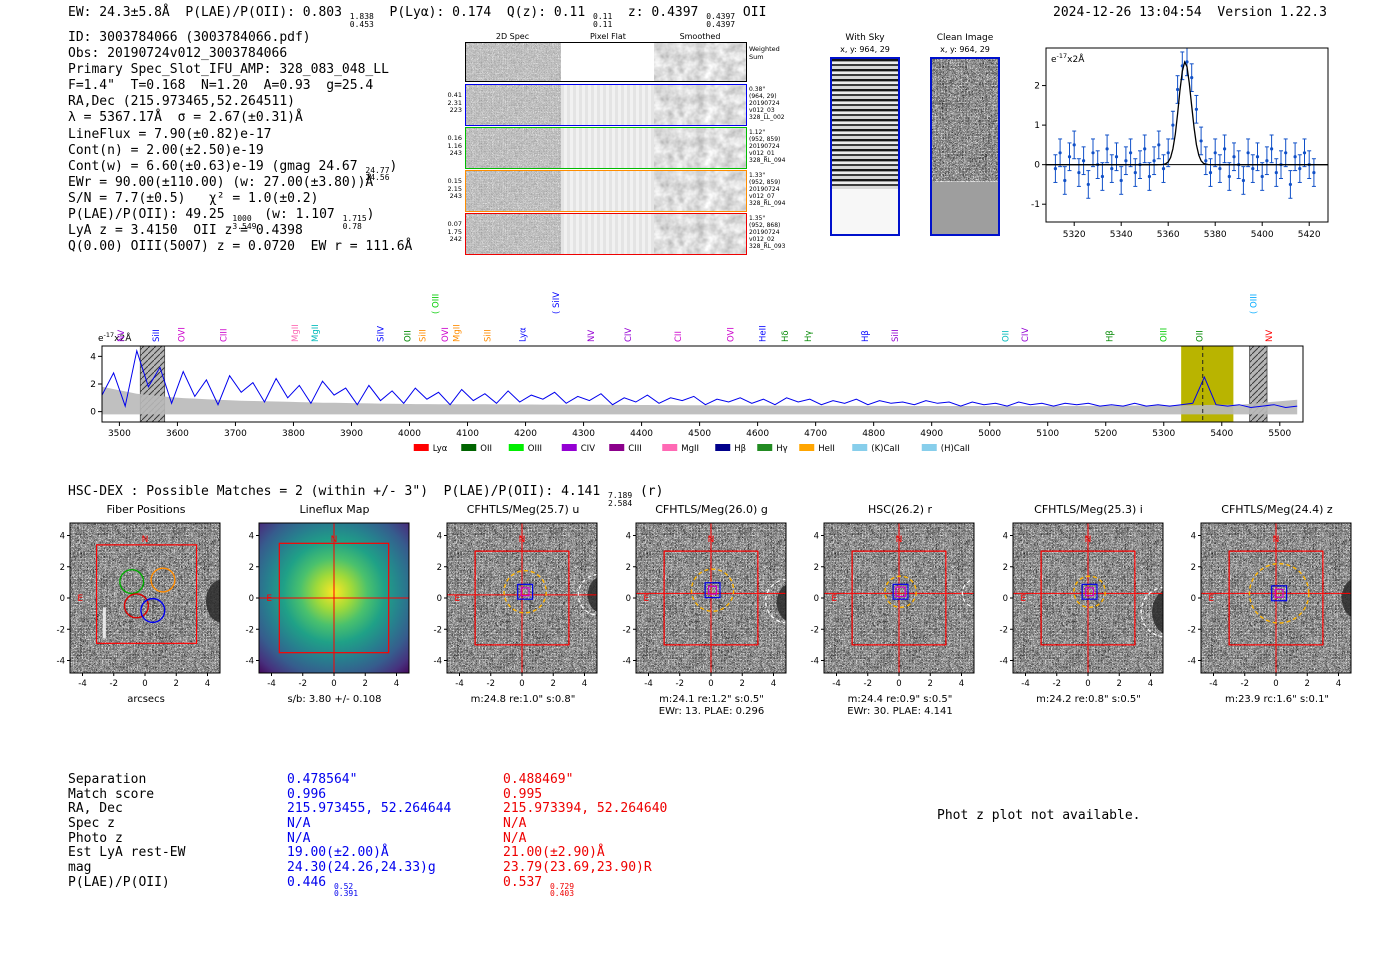 The width and height of the screenshot is (1400, 953). What do you see at coordinates (577, 868) in the screenshot?
I see `match2-value: 23.79(23.69,23.90)R` at bounding box center [577, 868].